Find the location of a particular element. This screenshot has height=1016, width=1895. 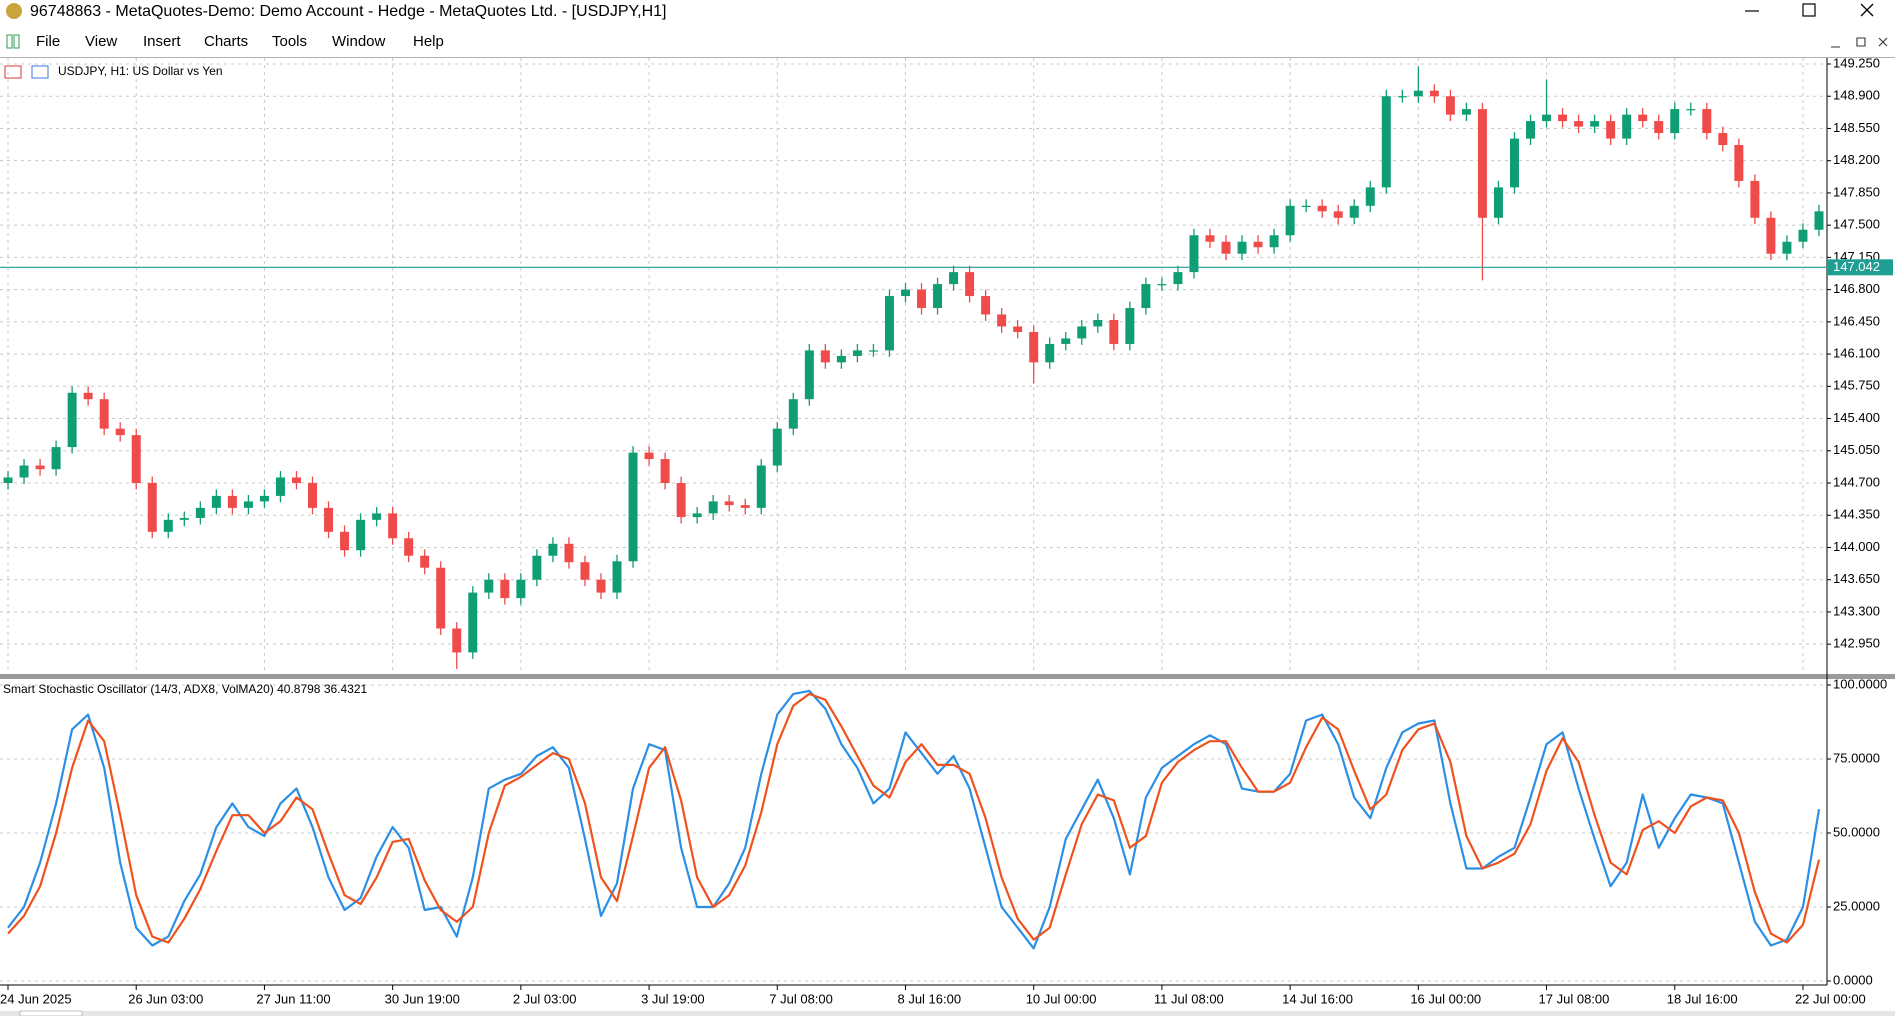

menu-item: Charts is located at coordinates (226, 41).